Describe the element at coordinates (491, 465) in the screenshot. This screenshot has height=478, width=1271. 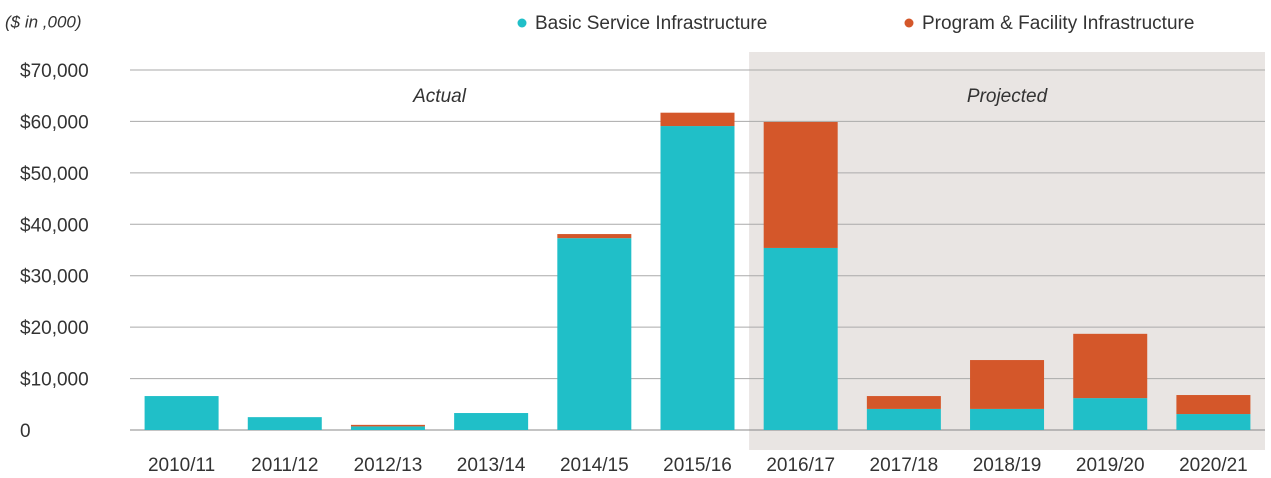
I see `x-tick-label: 2013/14` at that location.